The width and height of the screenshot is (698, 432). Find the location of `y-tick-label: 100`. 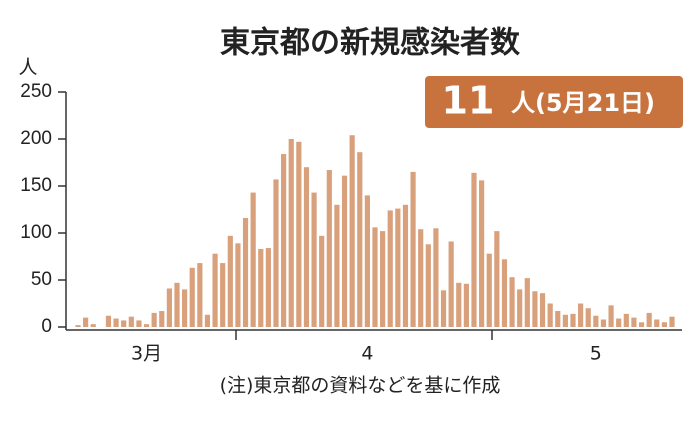

y-tick-label: 100 is located at coordinates (36, 232).